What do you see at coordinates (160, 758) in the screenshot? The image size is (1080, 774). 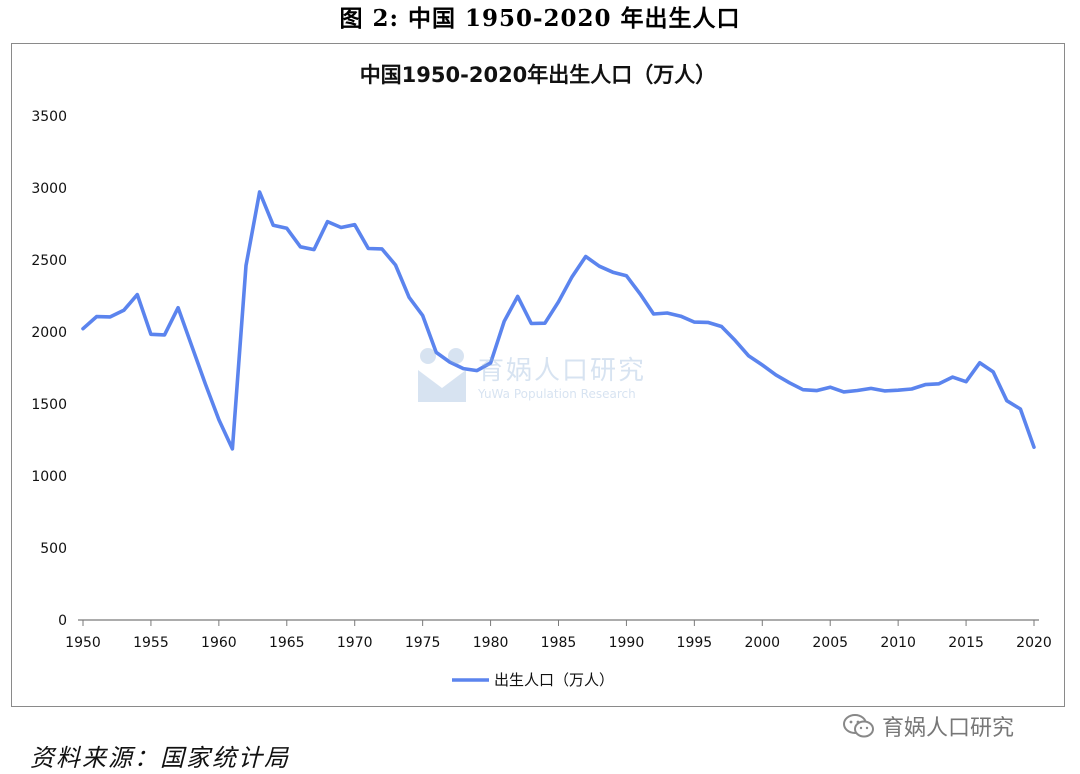 I see `source-note: 资料来源：国家统计局` at bounding box center [160, 758].